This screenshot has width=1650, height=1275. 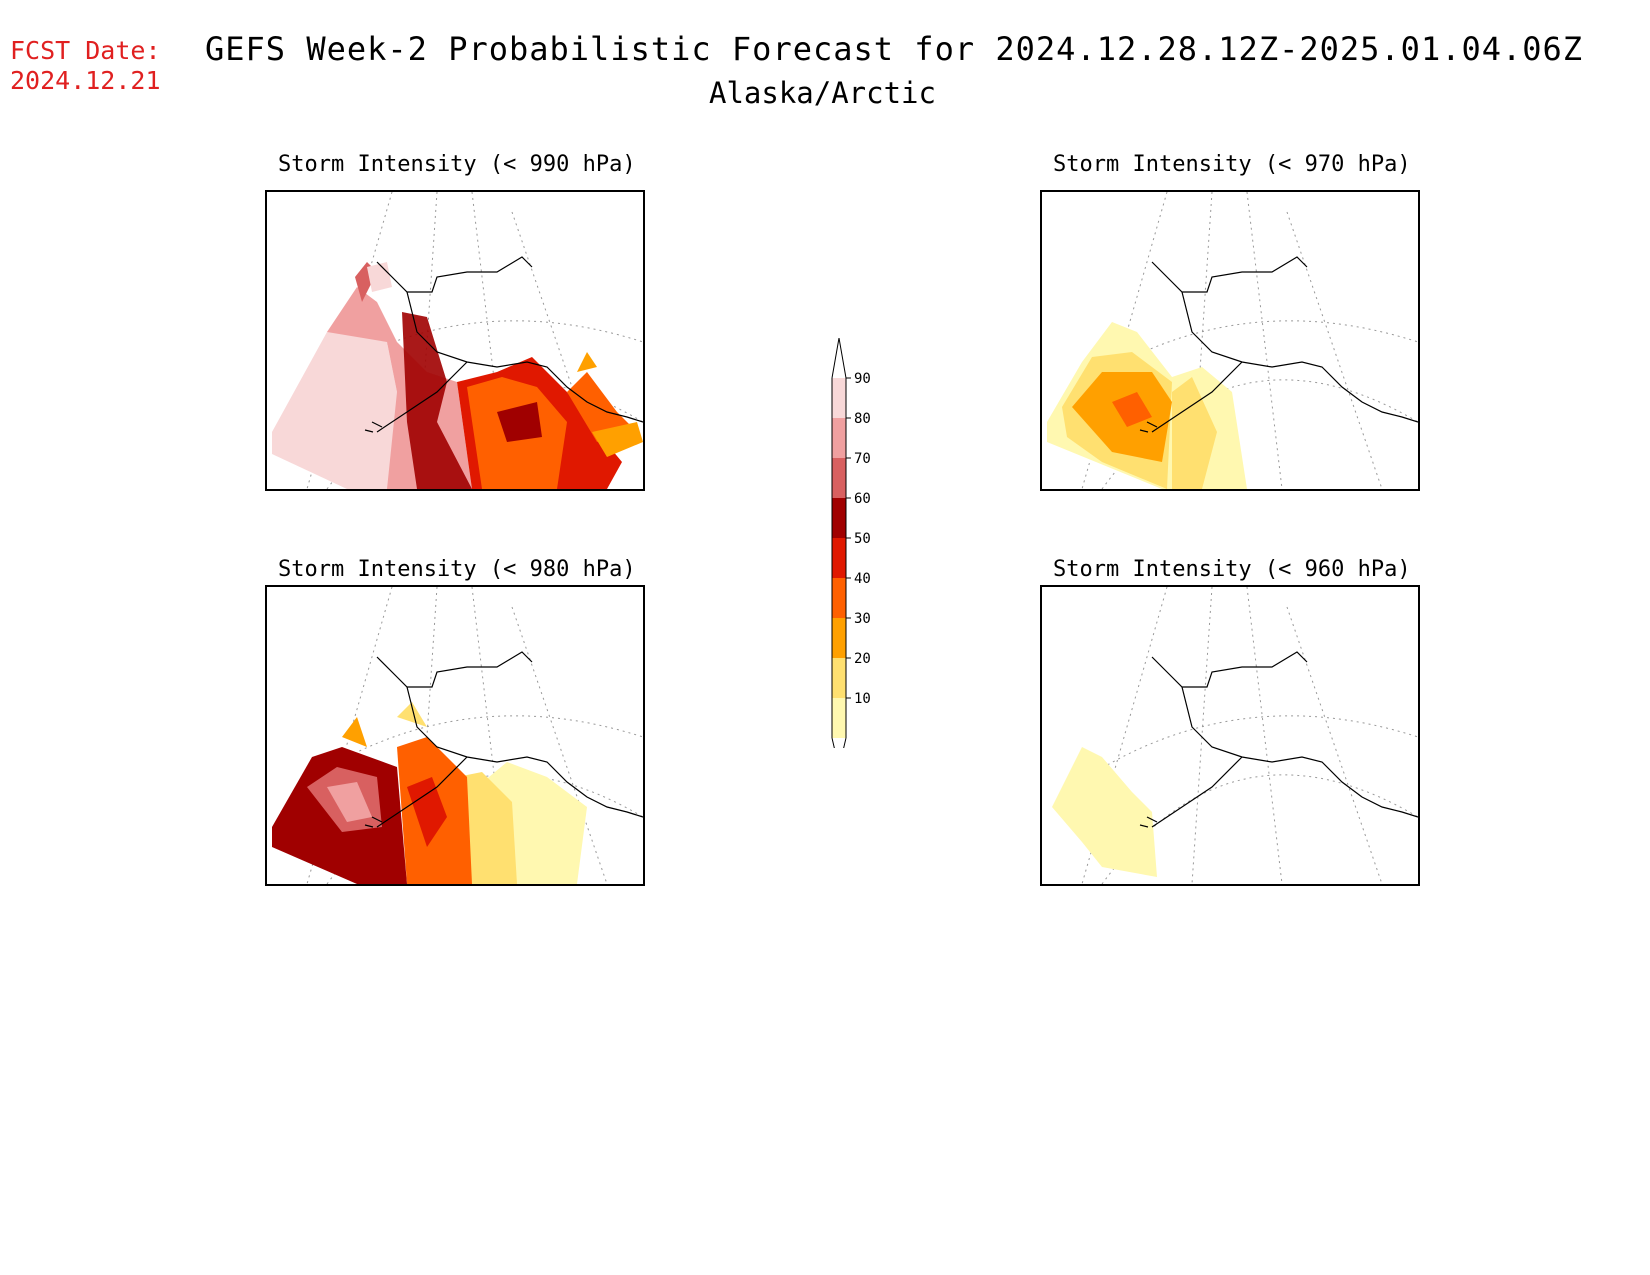 What do you see at coordinates (457, 569) in the screenshot?
I see `panel-title-980: Storm Intensity (< 980 hPa)` at bounding box center [457, 569].